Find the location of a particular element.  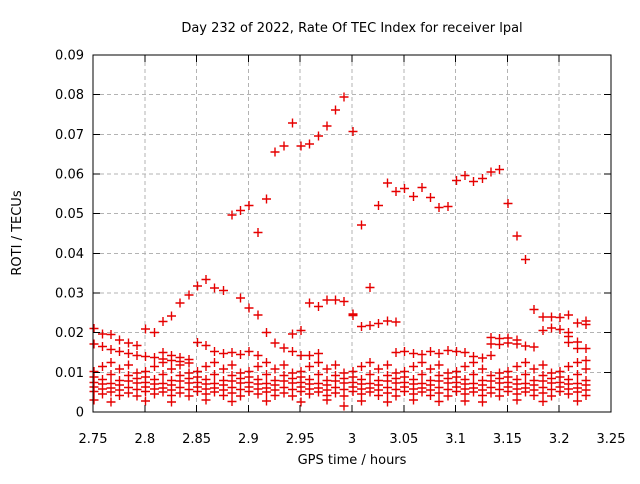

x-tick-label: 3.15 is located at coordinates (507, 439).